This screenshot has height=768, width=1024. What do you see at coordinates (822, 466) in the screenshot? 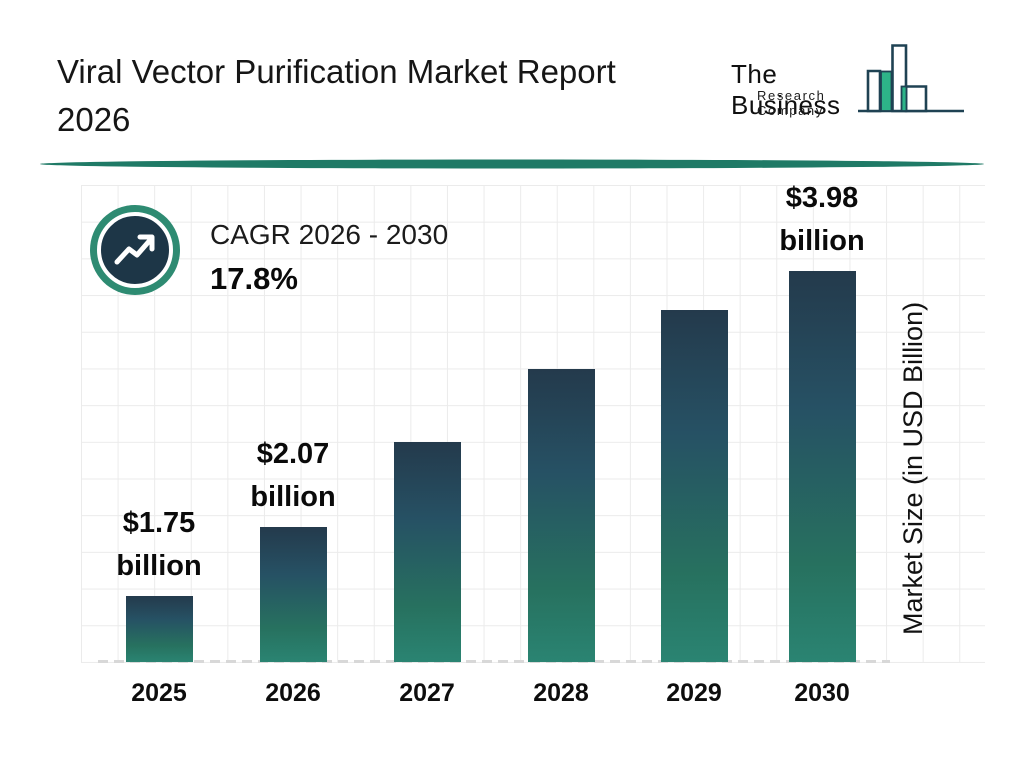
I see `bar-2030` at bounding box center [822, 466].